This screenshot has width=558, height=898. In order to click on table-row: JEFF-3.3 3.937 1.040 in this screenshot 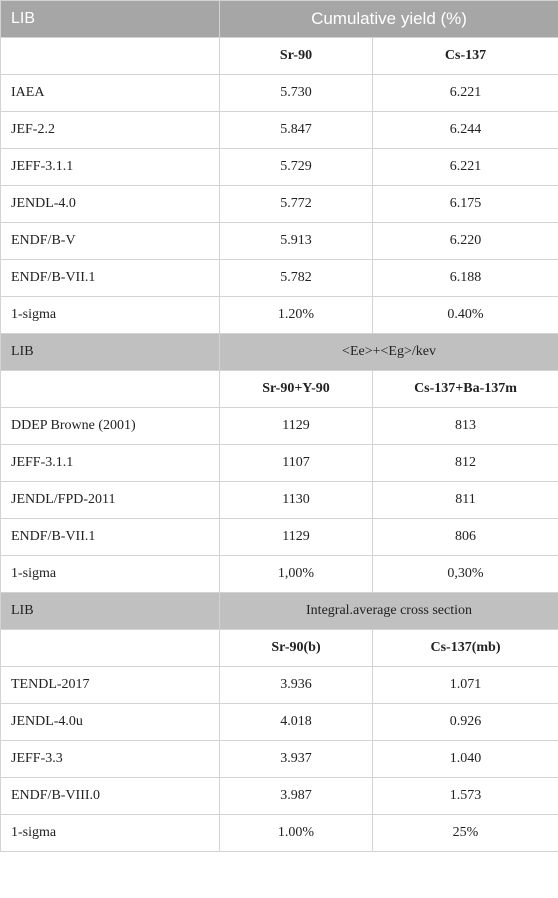, I will do `click(279, 759)`.